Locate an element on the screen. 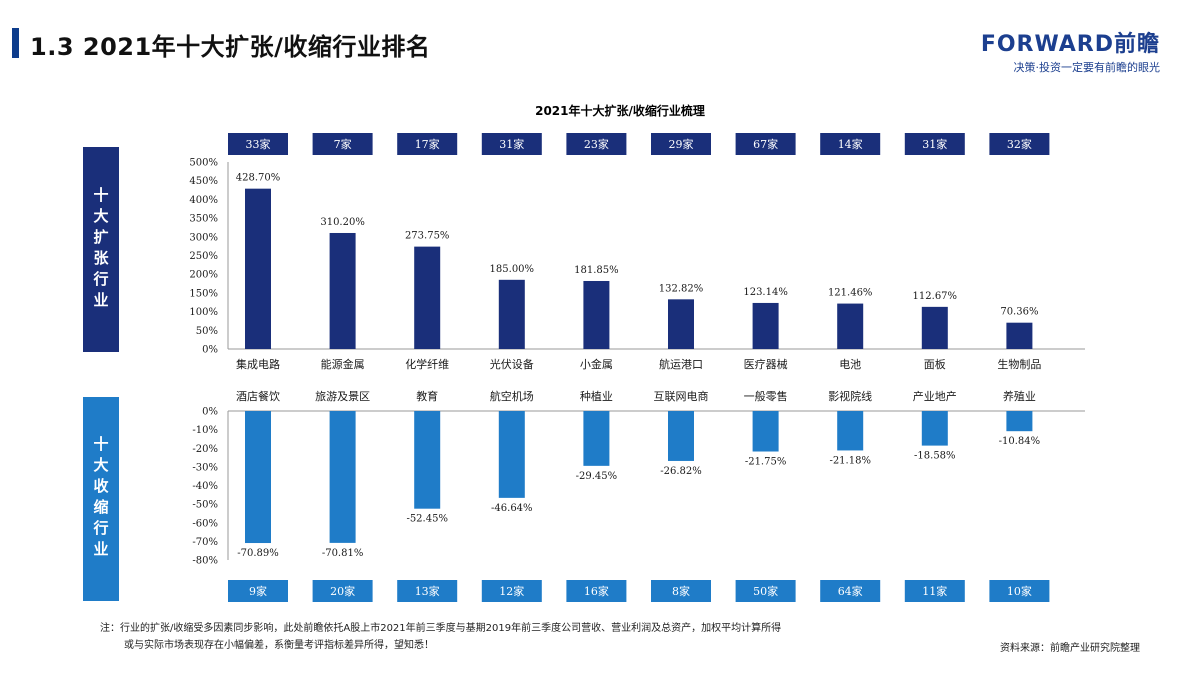 The width and height of the screenshot is (1200, 675). shrink-y-tick-label: -40% is located at coordinates (205, 486).